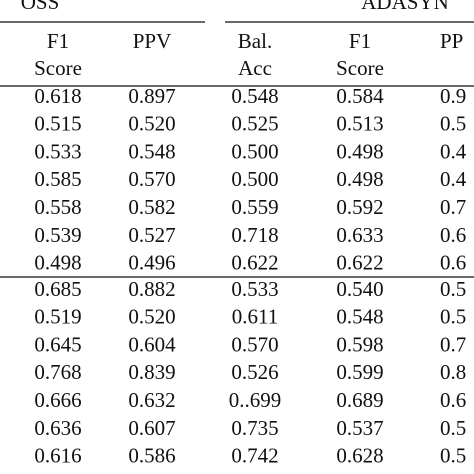 Image resolution: width=474 pixels, height=474 pixels. Describe the element at coordinates (57, 400) in the screenshot. I see `cell: 0.666` at that location.